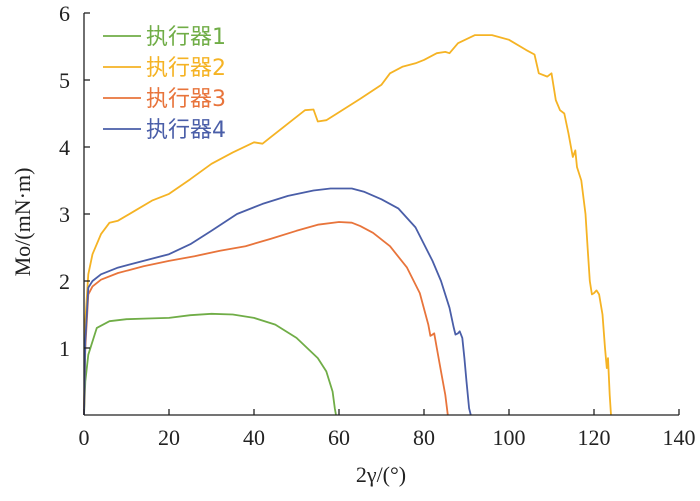  Describe the element at coordinates (254, 437) in the screenshot. I see `x-tick-label: 40` at that location.